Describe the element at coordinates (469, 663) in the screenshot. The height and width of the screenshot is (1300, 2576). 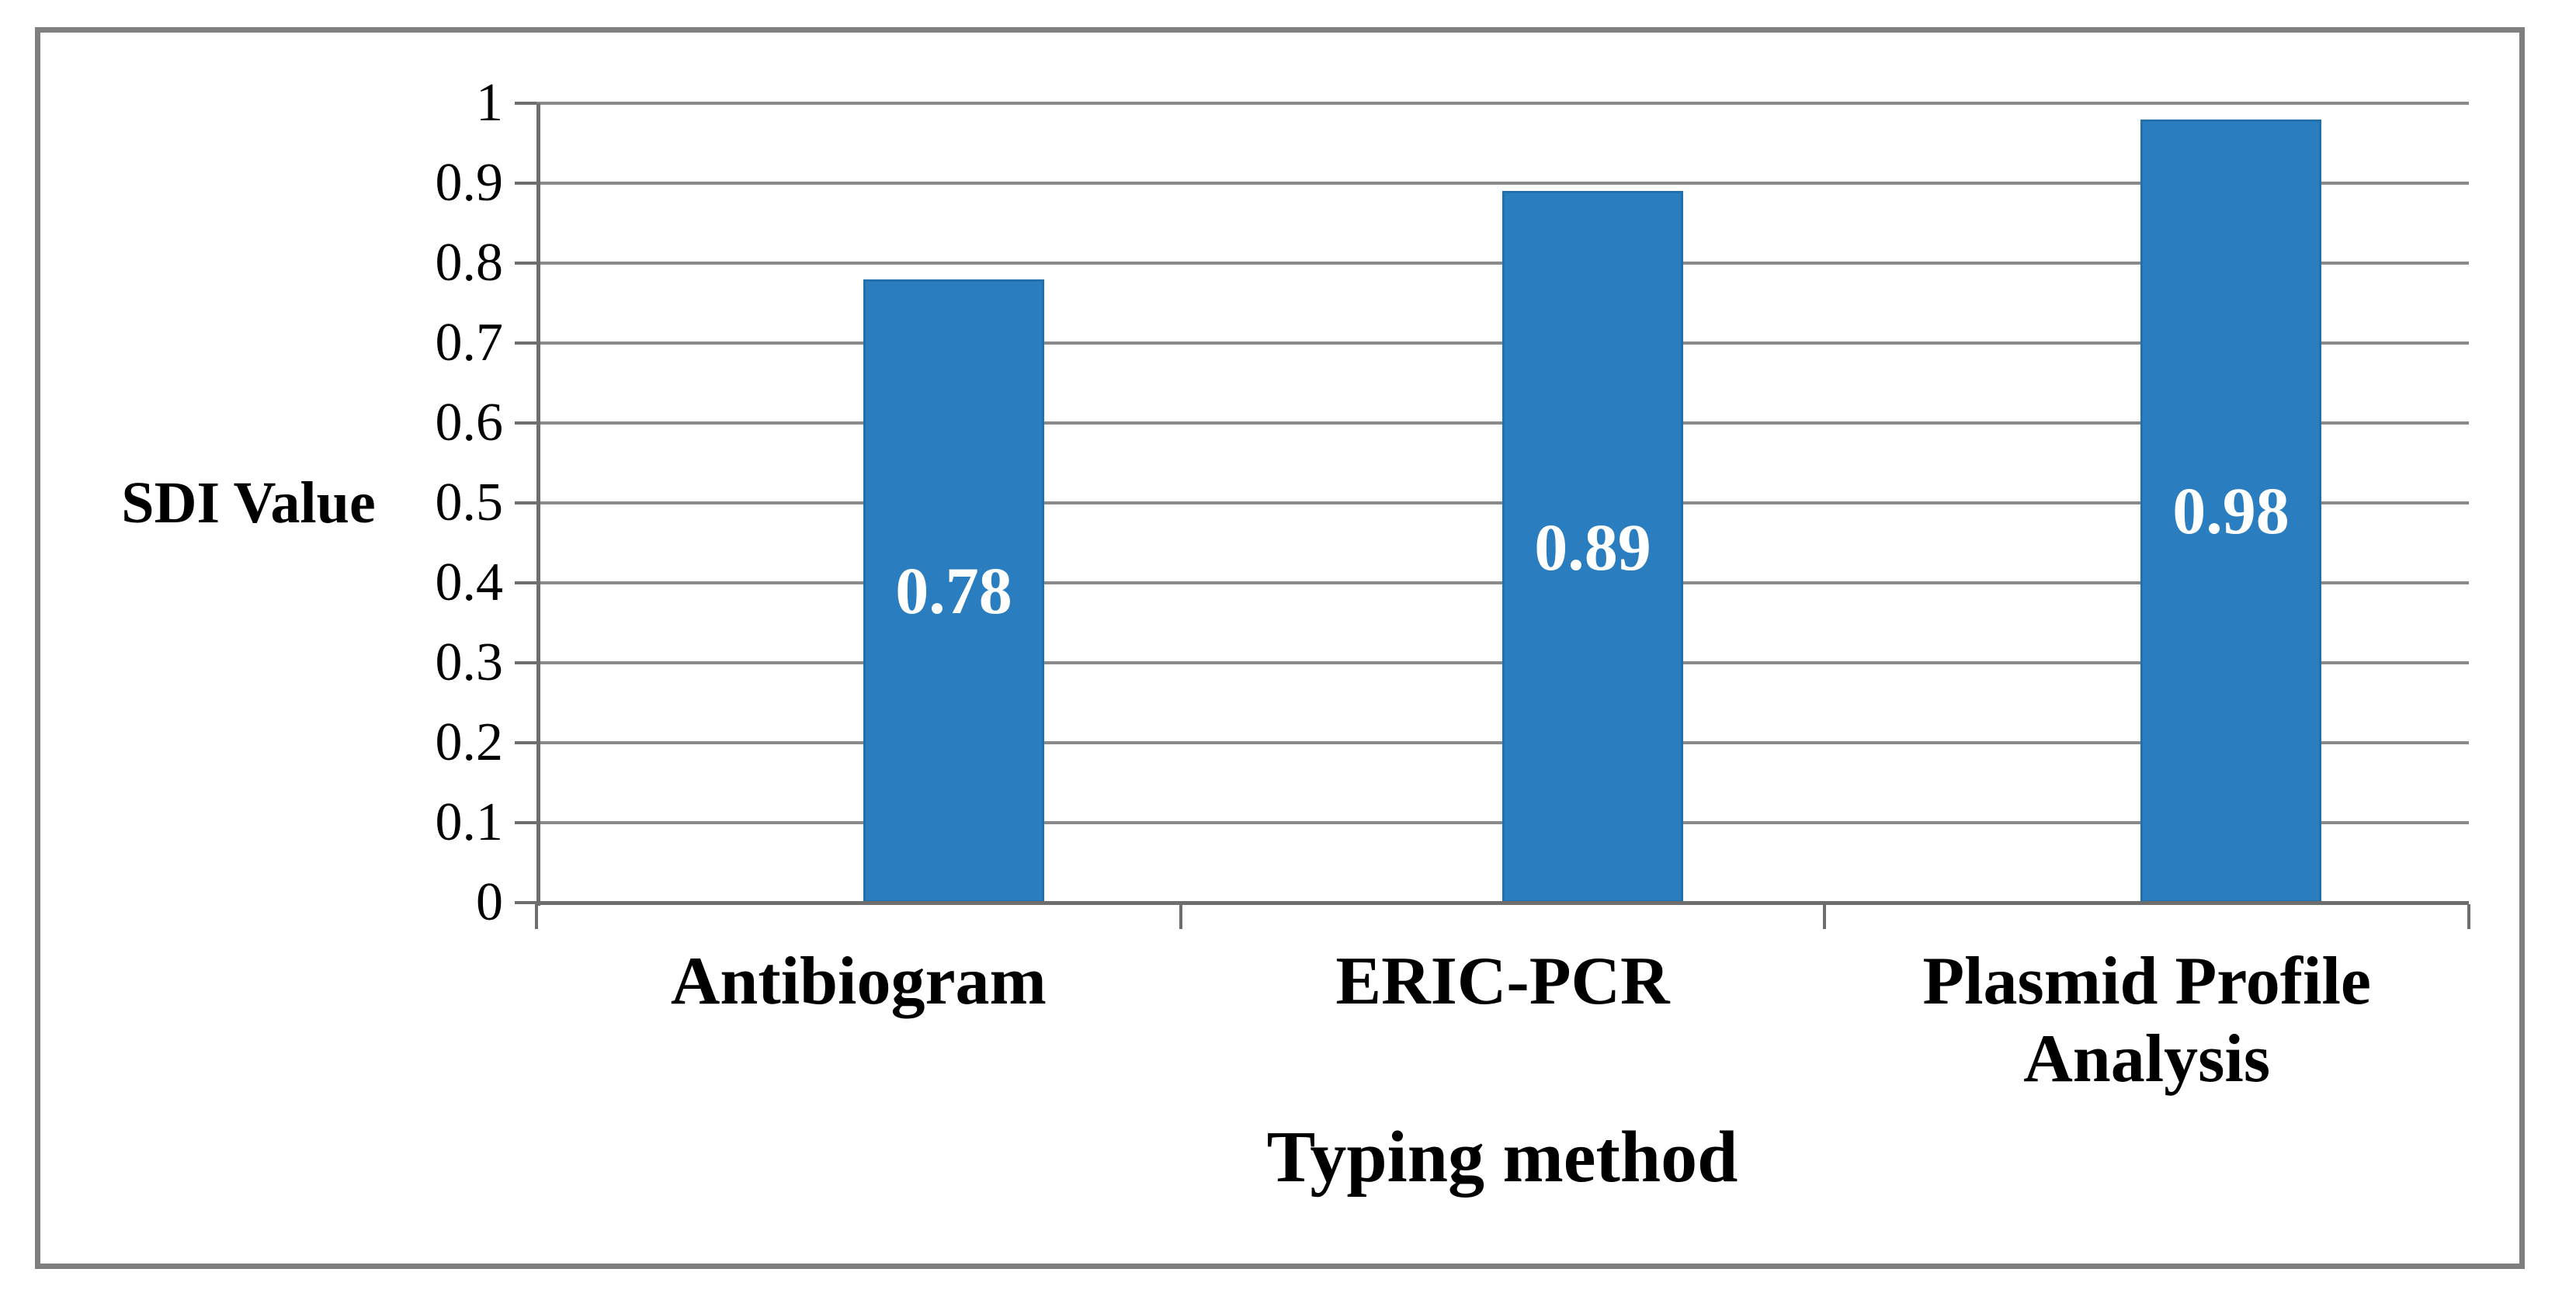
I see `y-tick-label: 0.3` at that location.